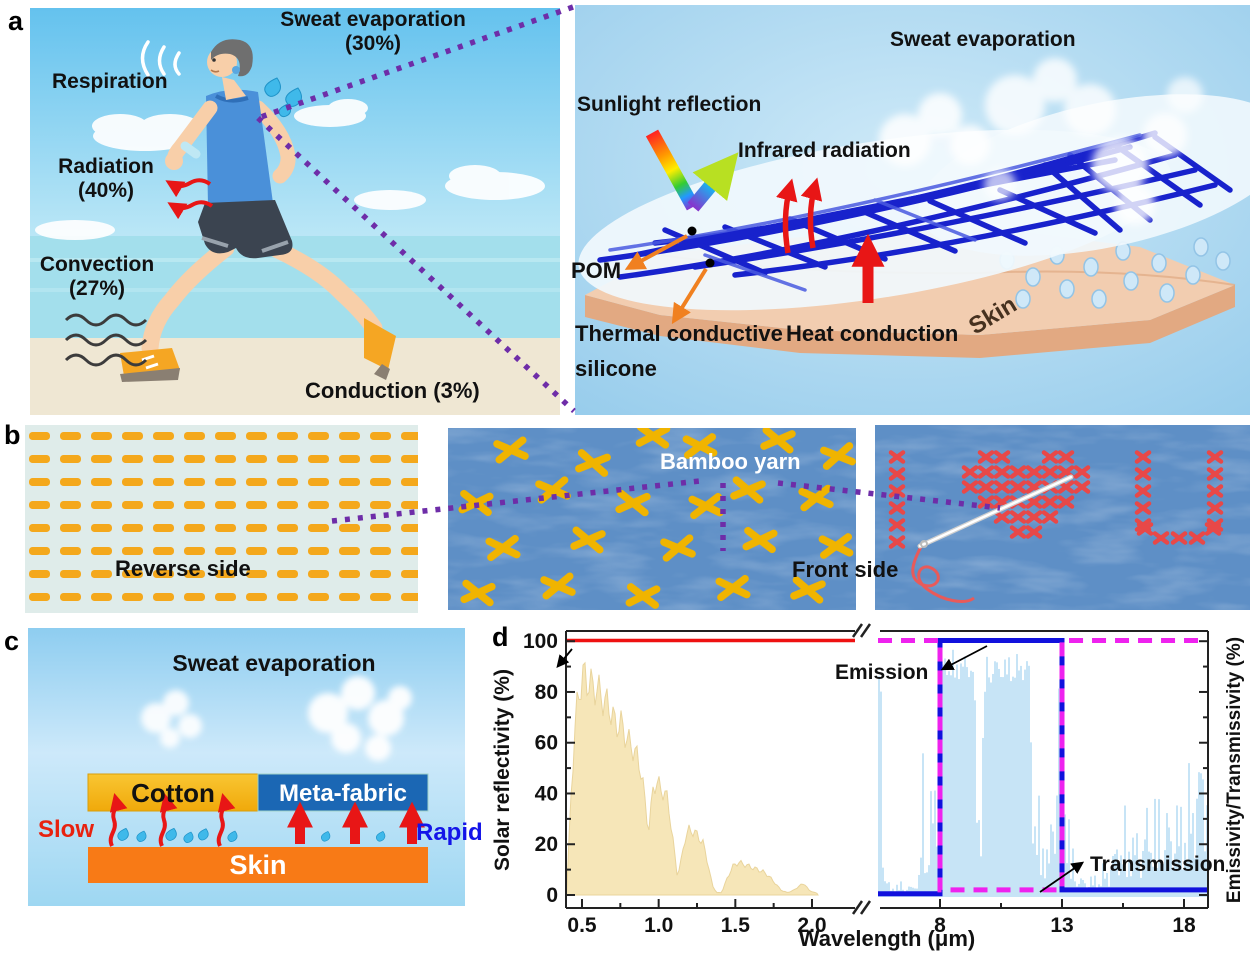 This screenshot has width=1258, height=958. Describe the element at coordinates (1061, 925) in the screenshot. I see `svg-text: 13` at that location.